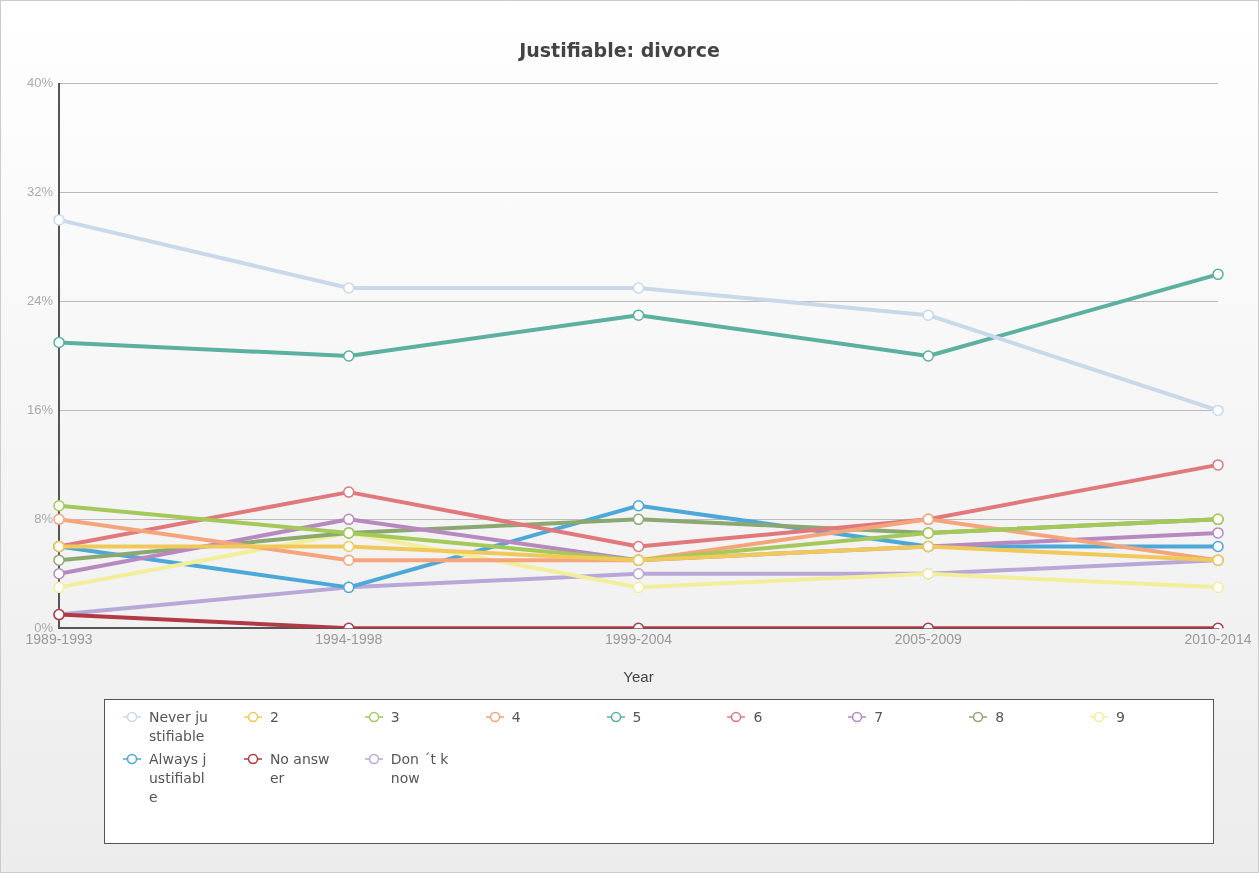  I want to click on x-tick-label: 2005-2009, so click(928, 639).